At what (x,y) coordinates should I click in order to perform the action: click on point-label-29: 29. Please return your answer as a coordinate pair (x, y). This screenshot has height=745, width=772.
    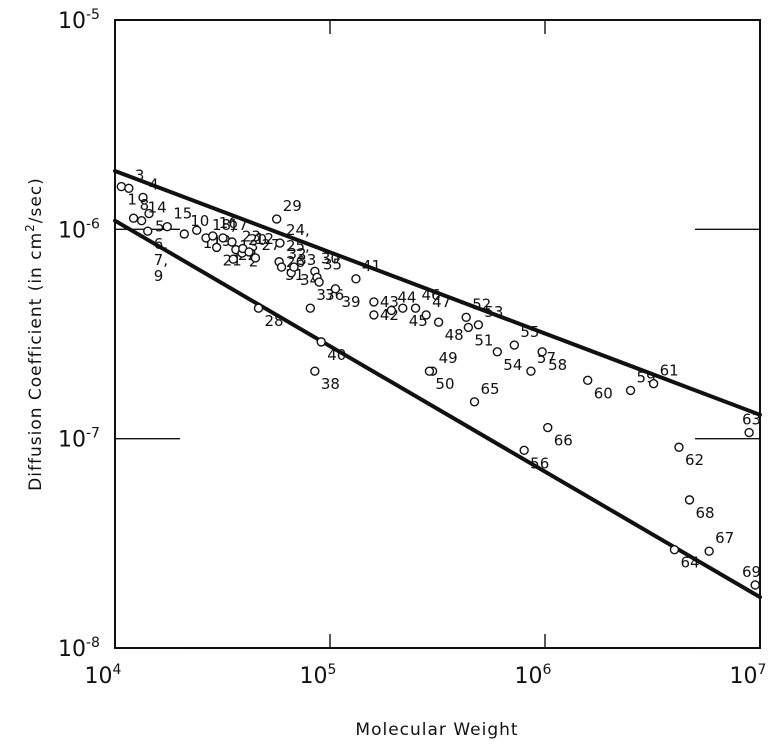
    Looking at the image, I should click on (292, 206).